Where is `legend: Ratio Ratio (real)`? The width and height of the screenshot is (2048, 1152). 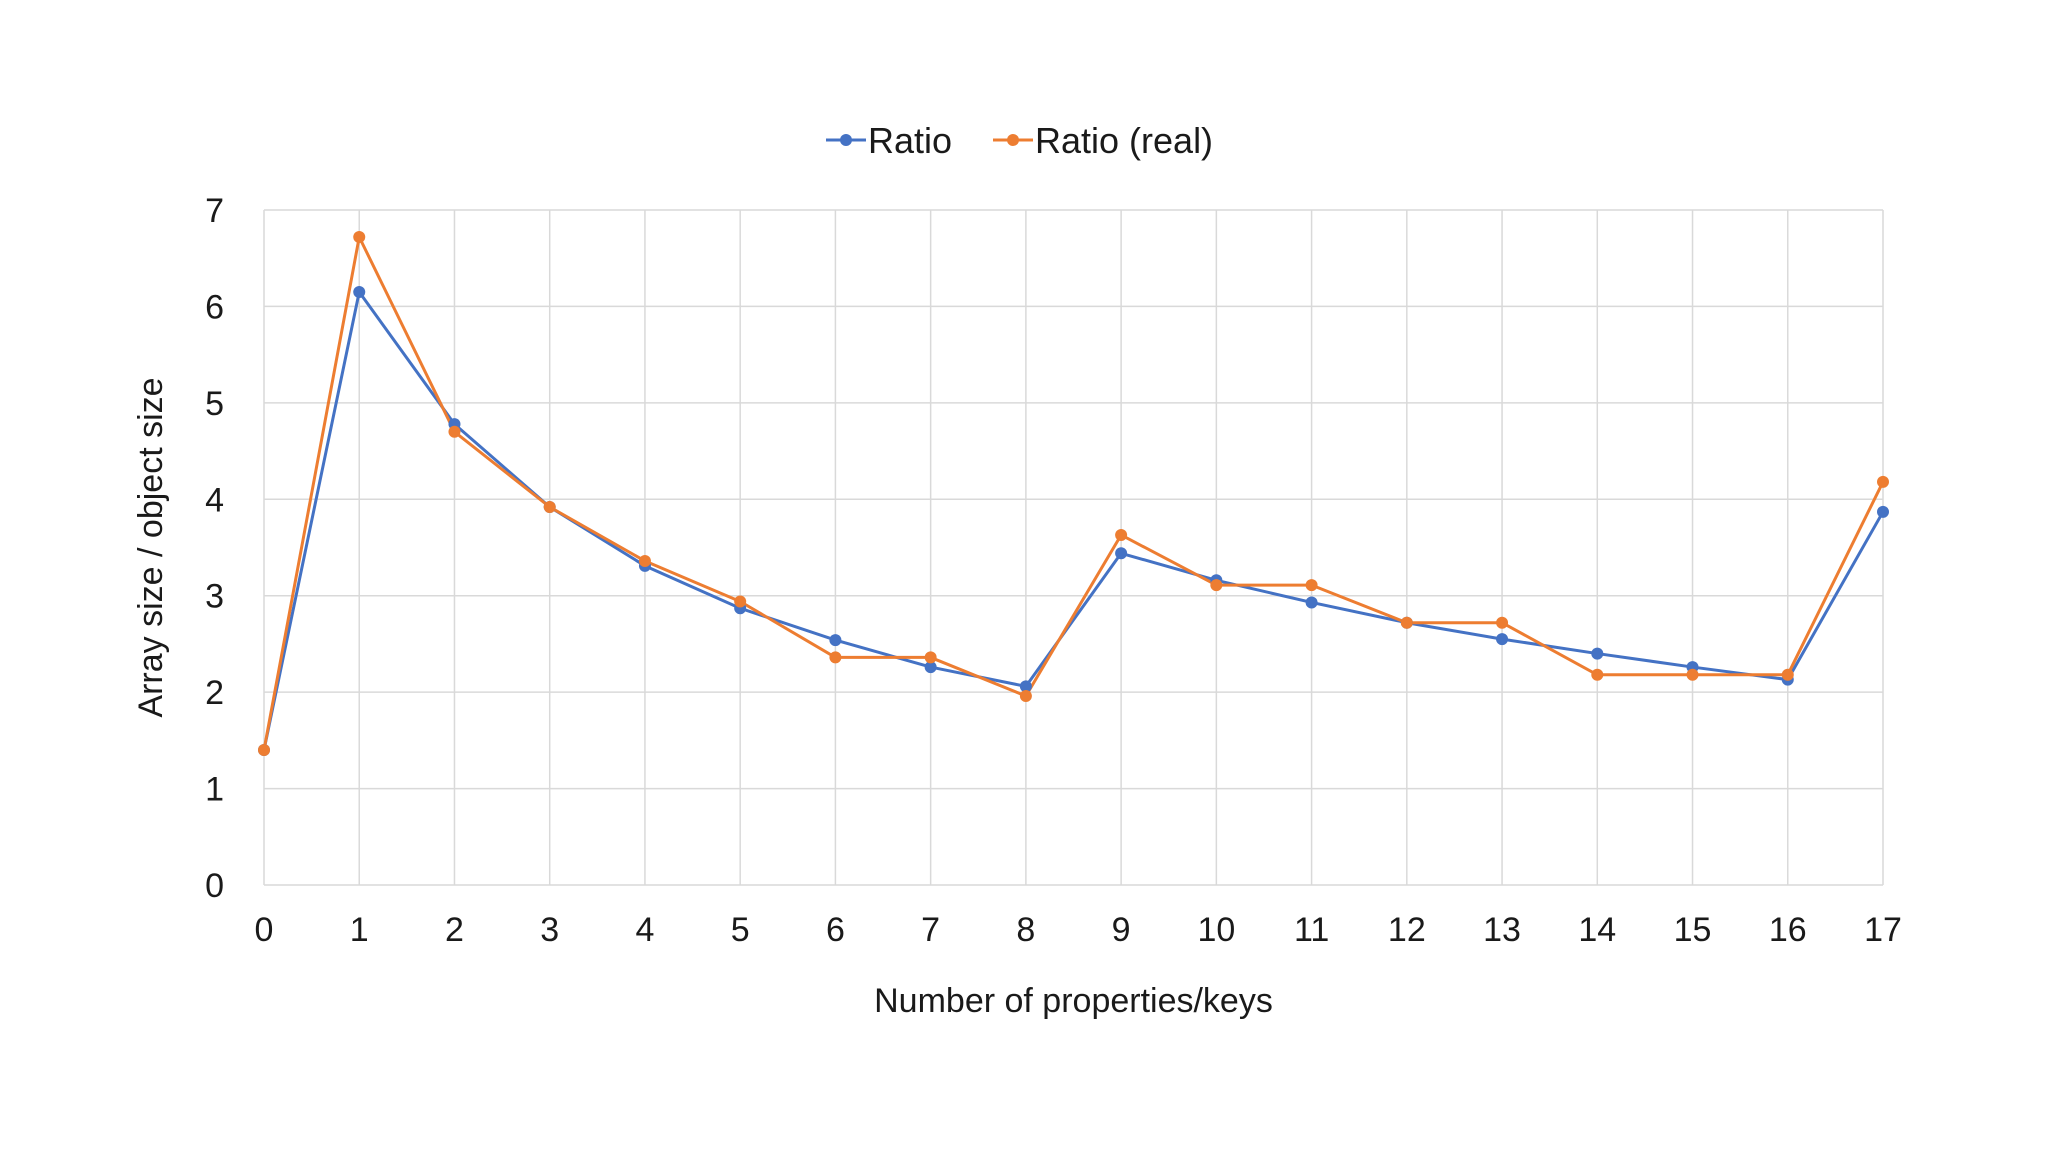
legend: Ratio Ratio (real) is located at coordinates (1019, 140).